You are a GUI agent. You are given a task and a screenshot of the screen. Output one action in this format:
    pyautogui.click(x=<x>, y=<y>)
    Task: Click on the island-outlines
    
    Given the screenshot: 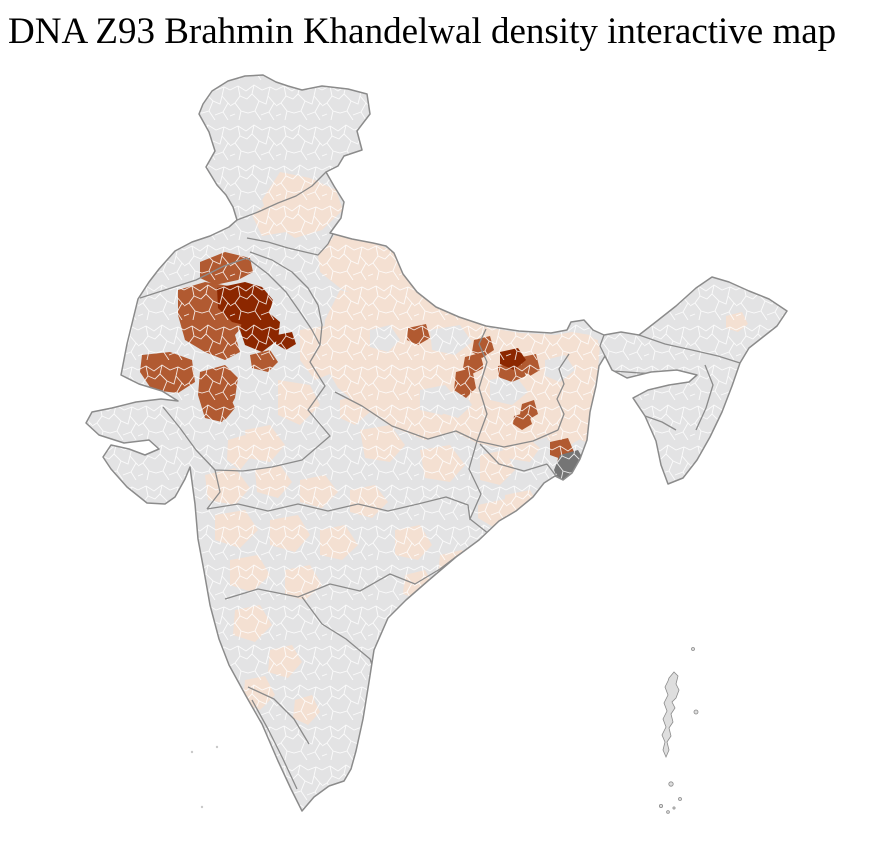 What is the action you would take?
    pyautogui.click(x=678, y=731)
    